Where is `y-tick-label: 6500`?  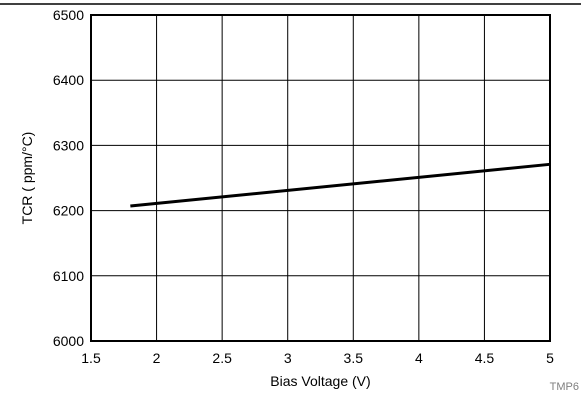
y-tick-label: 6500 is located at coordinates (68, 15).